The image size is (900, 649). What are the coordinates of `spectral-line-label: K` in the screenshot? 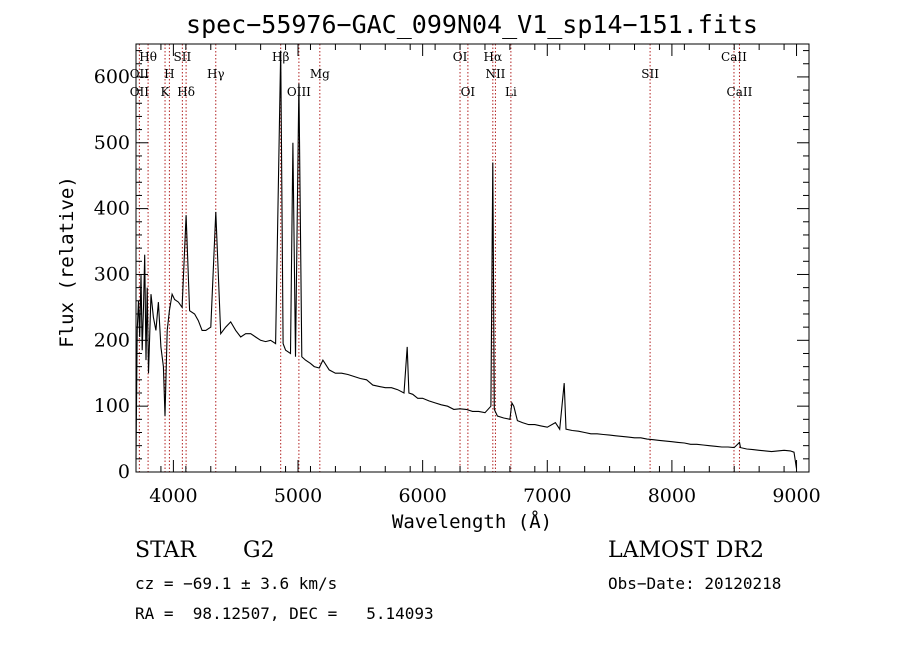 It's located at (166, 92).